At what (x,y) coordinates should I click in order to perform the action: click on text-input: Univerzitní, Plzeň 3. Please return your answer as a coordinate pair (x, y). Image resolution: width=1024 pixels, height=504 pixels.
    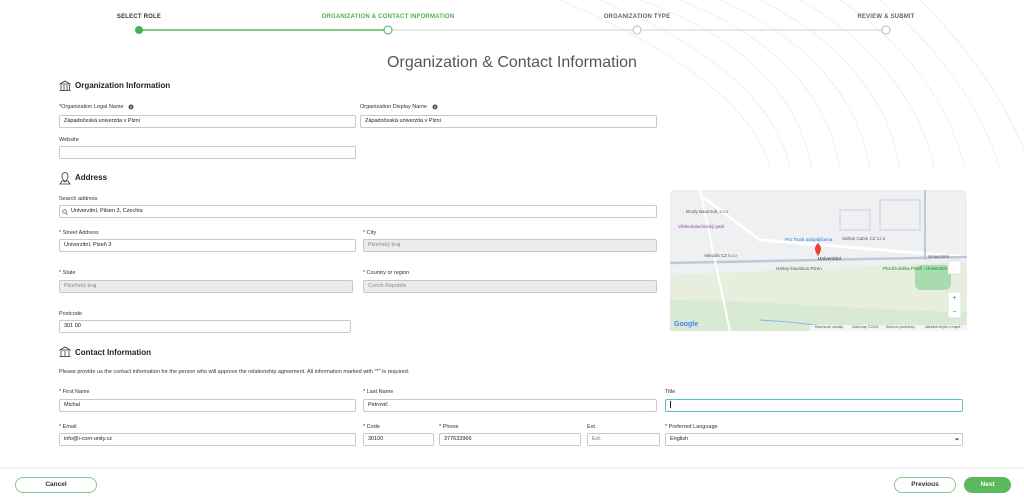
    Looking at the image, I should click on (207, 245).